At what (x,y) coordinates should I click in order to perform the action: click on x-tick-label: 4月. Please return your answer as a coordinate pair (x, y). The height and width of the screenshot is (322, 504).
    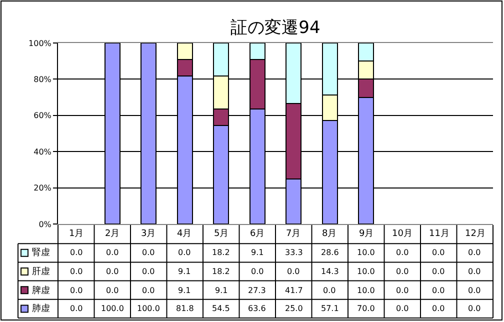
    Looking at the image, I should click on (184, 234).